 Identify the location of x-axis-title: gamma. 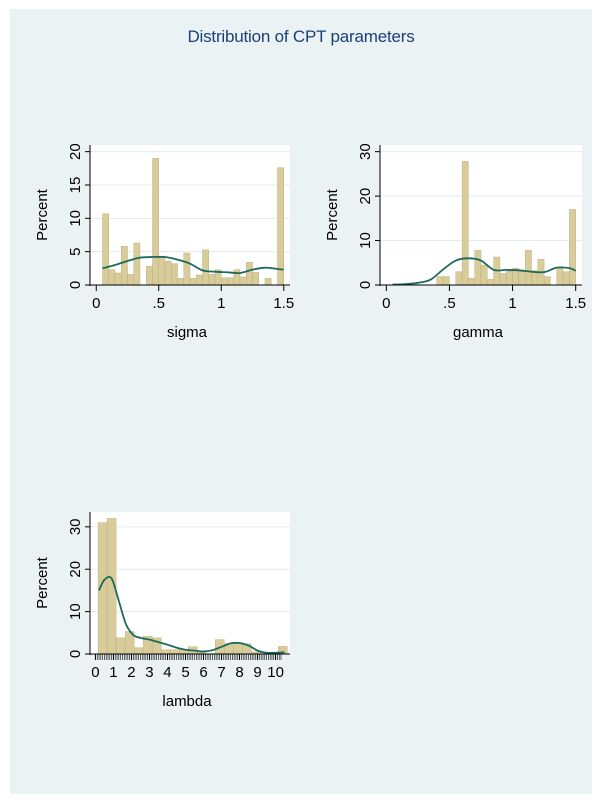
(478, 332).